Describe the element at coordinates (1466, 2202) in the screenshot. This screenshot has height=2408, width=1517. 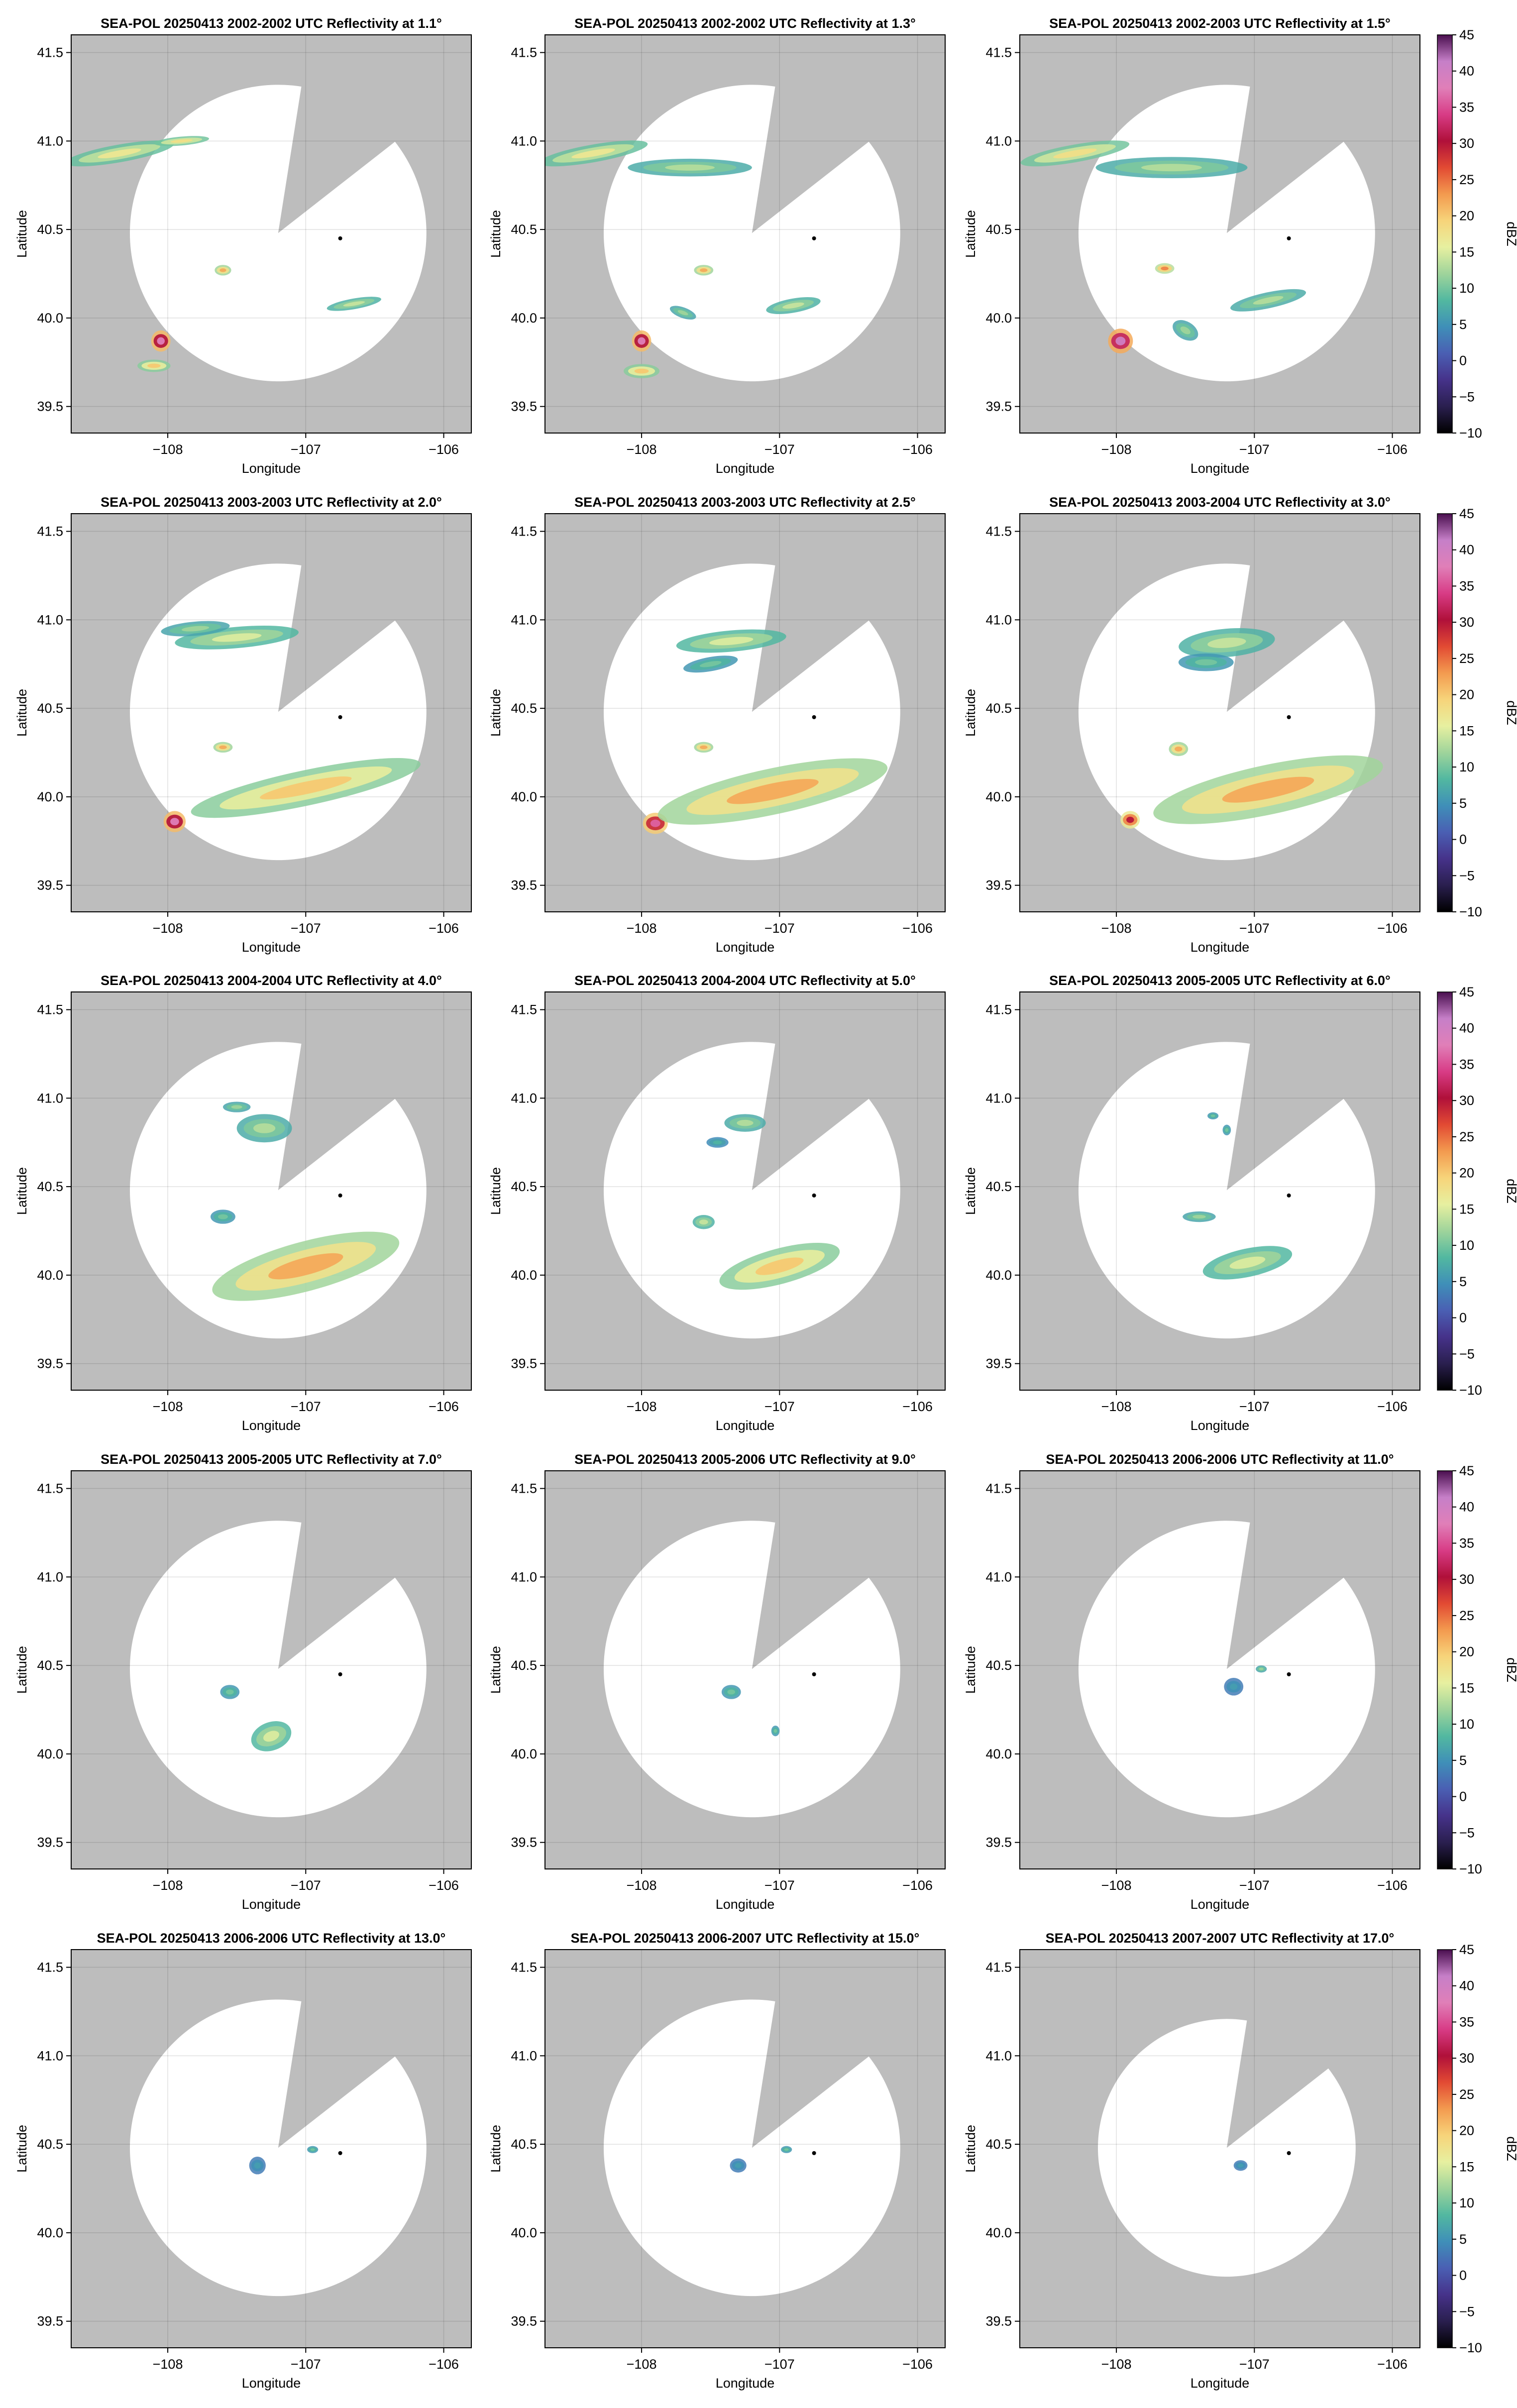
I see `colorbar-tick-label: 10` at that location.